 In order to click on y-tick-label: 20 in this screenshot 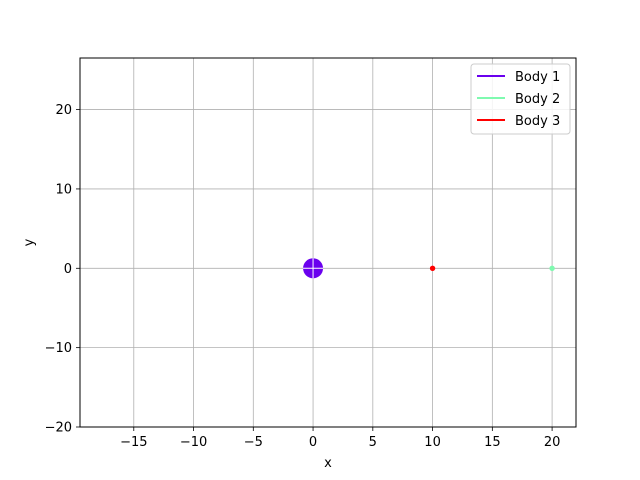, I will do `click(63, 110)`.